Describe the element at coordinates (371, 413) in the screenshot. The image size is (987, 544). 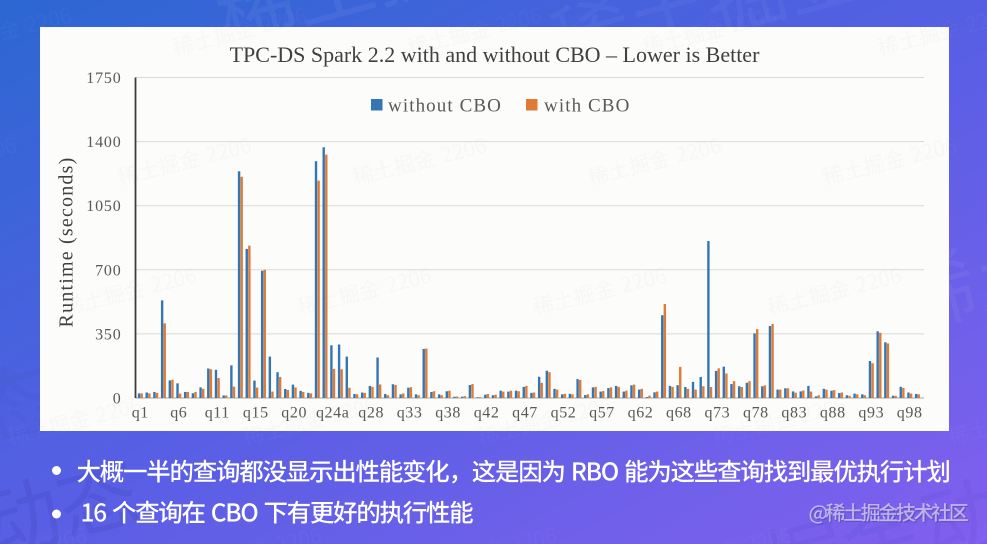
I see `svg-text: q28` at that location.